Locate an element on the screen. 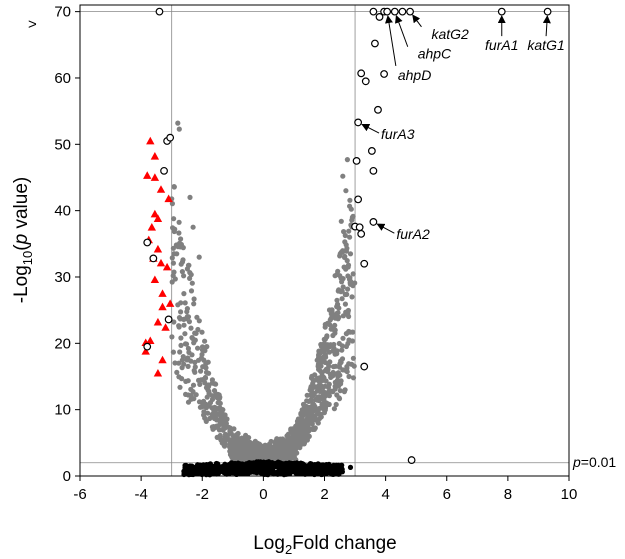 Image resolution: width=625 pixels, height=559 pixels. y-tick-label: 0 is located at coordinates (67, 476).